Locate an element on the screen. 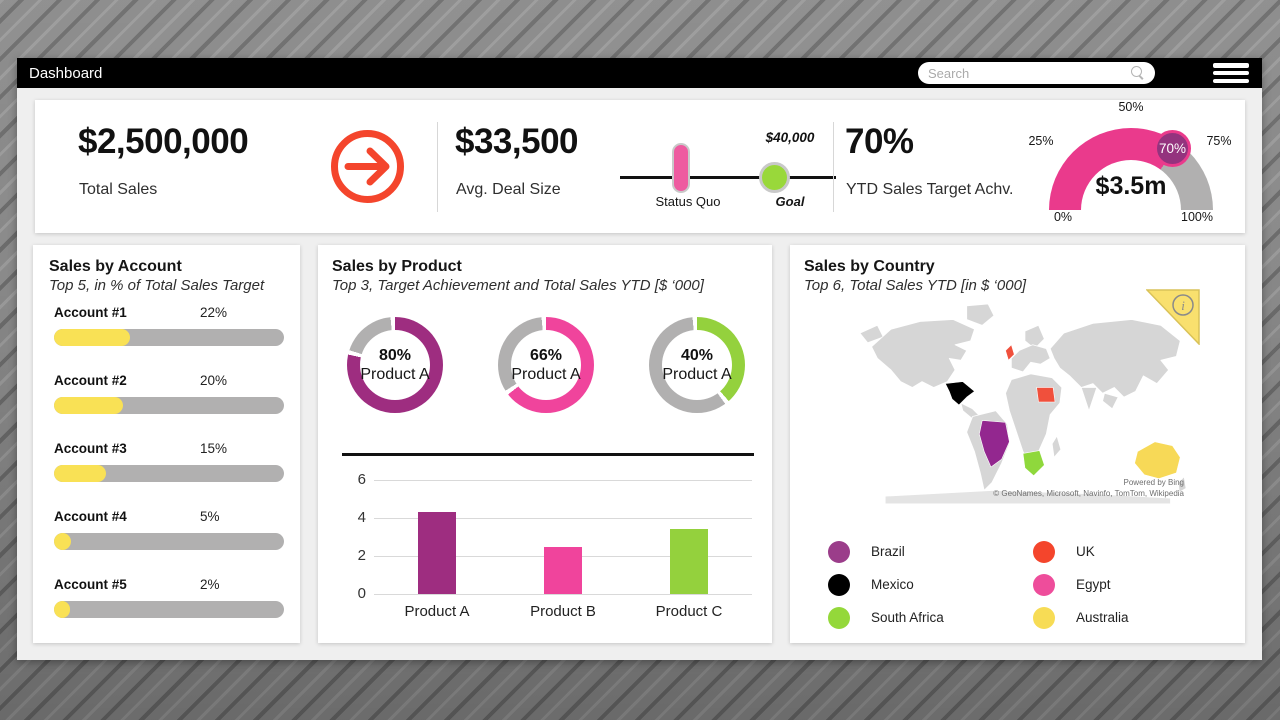 This screenshot has width=1280, height=720. donut-chart: 66% Product A is located at coordinates (546, 365).